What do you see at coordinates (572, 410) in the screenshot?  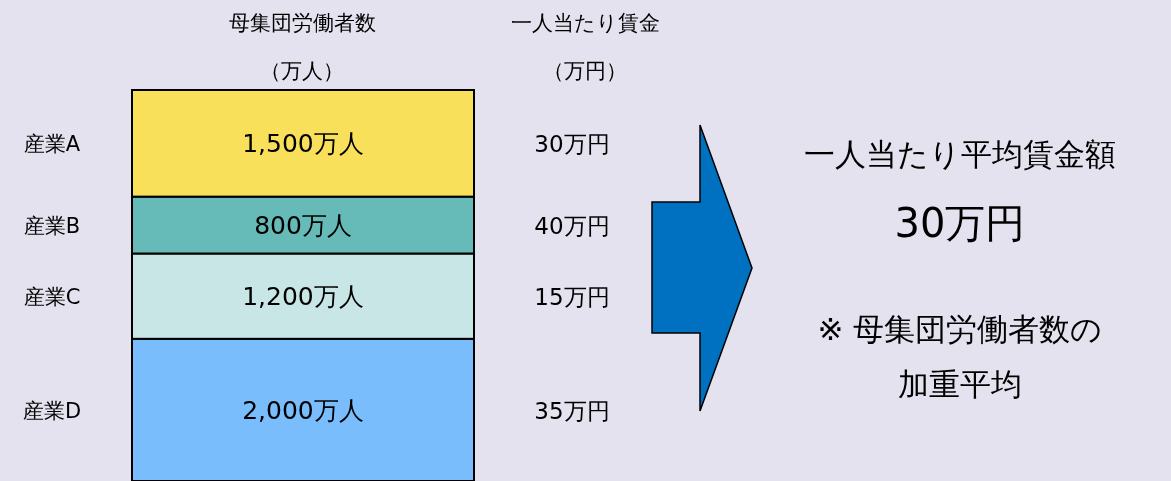 I see `text: 35万円` at bounding box center [572, 410].